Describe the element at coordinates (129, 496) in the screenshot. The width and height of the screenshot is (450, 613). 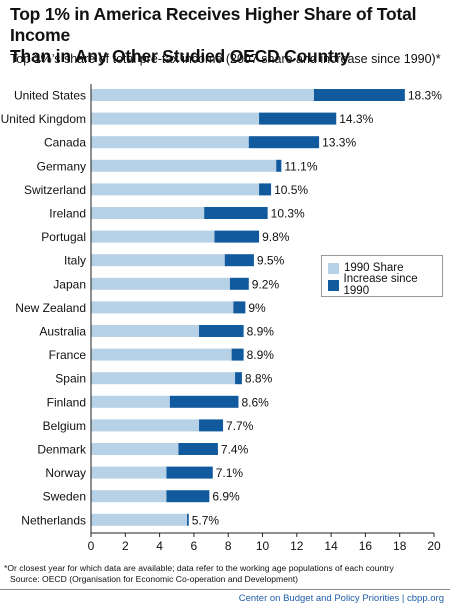
I see `bar-1990-share-sweden` at that location.